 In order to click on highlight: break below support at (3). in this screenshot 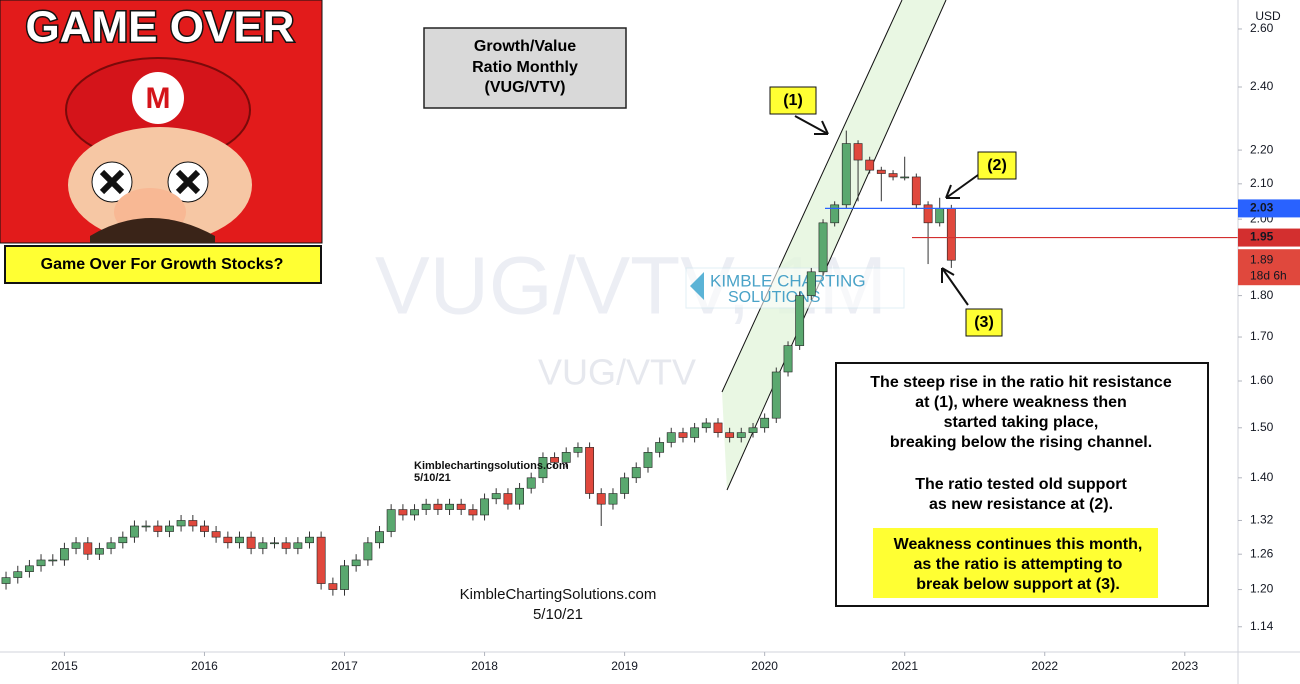, I will do `click(1018, 584)`.